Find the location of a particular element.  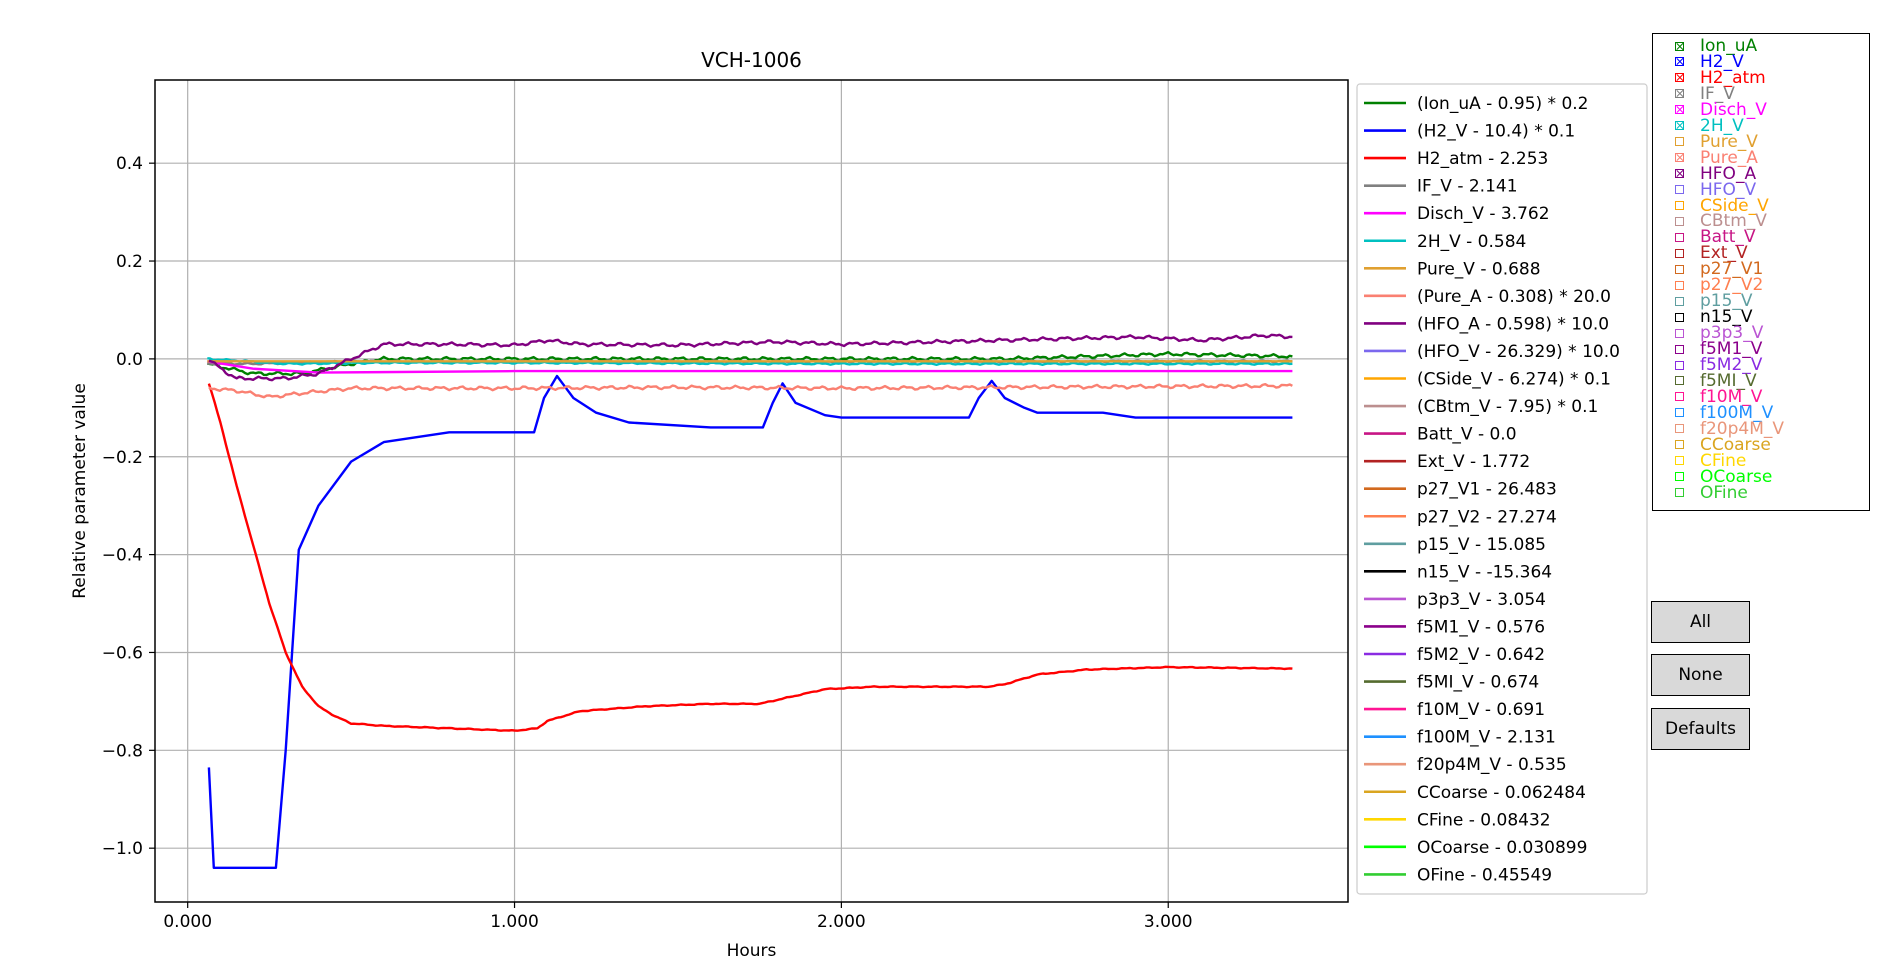

legend-entry: p27_V2 - 27.274 is located at coordinates (1487, 517).